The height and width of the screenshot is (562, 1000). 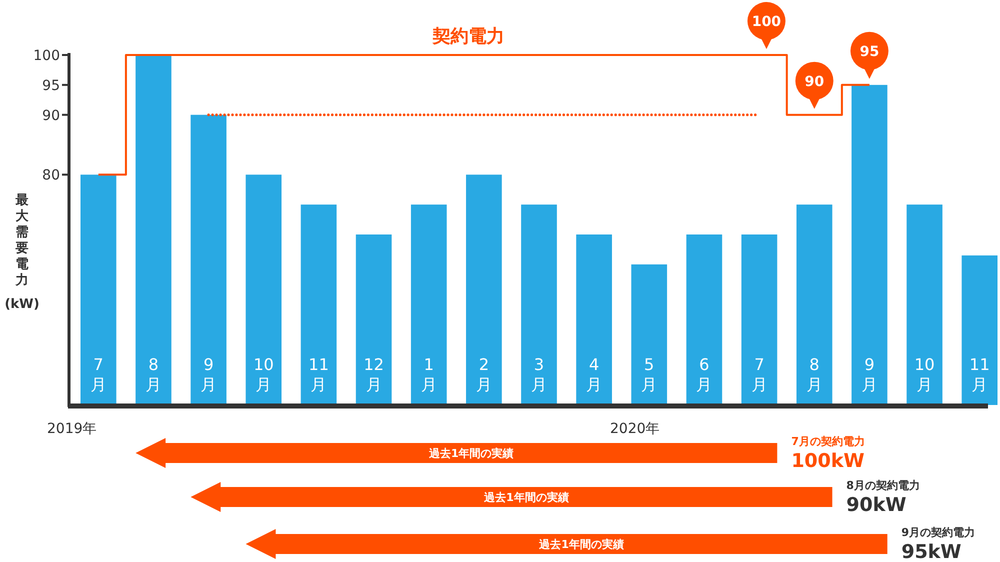 I want to click on text: 95kW, so click(x=931, y=551).